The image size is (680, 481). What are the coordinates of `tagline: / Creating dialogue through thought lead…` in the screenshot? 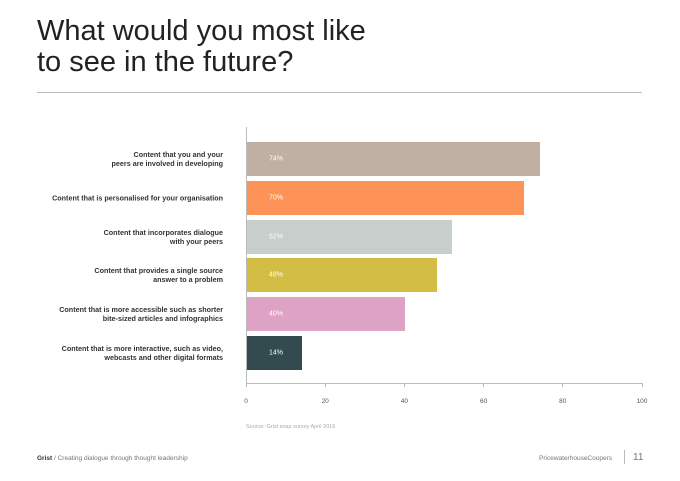 It's located at (120, 458).